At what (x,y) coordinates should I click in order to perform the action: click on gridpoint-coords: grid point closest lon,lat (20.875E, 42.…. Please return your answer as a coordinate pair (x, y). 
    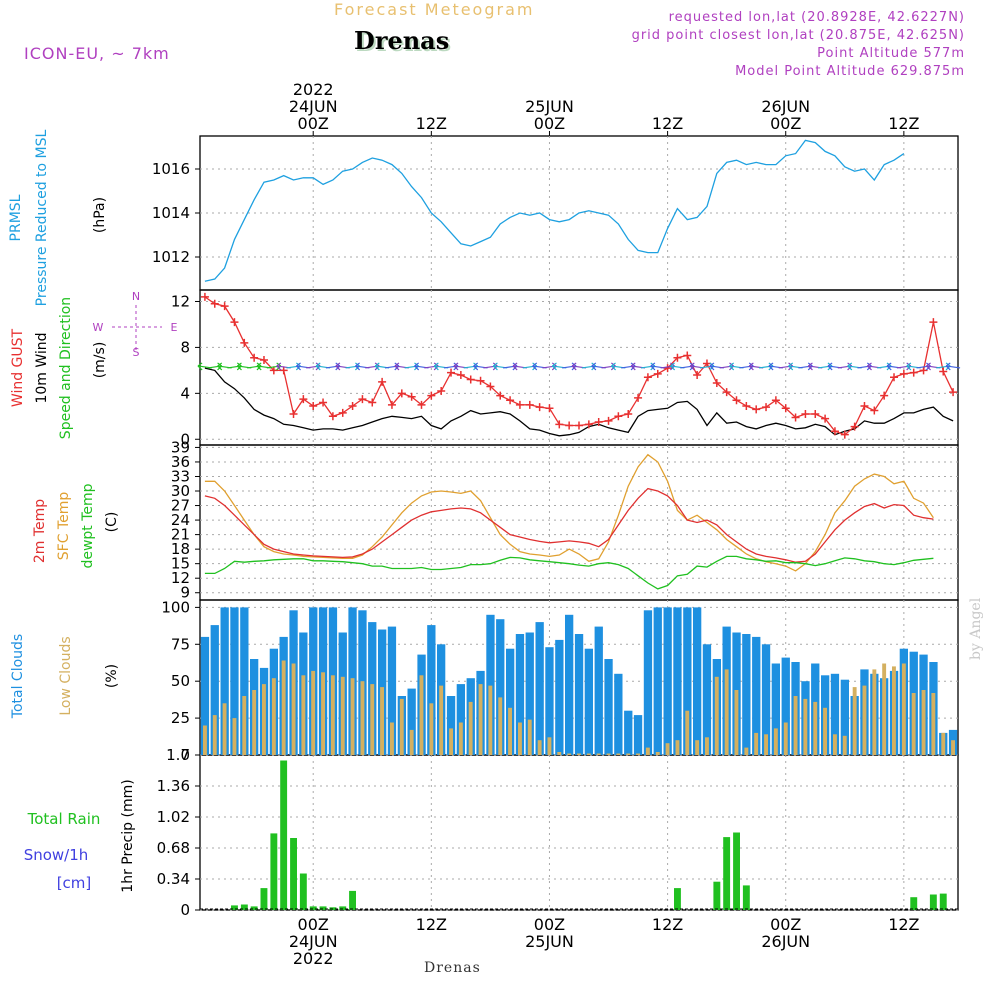
    Looking at the image, I should click on (798, 35).